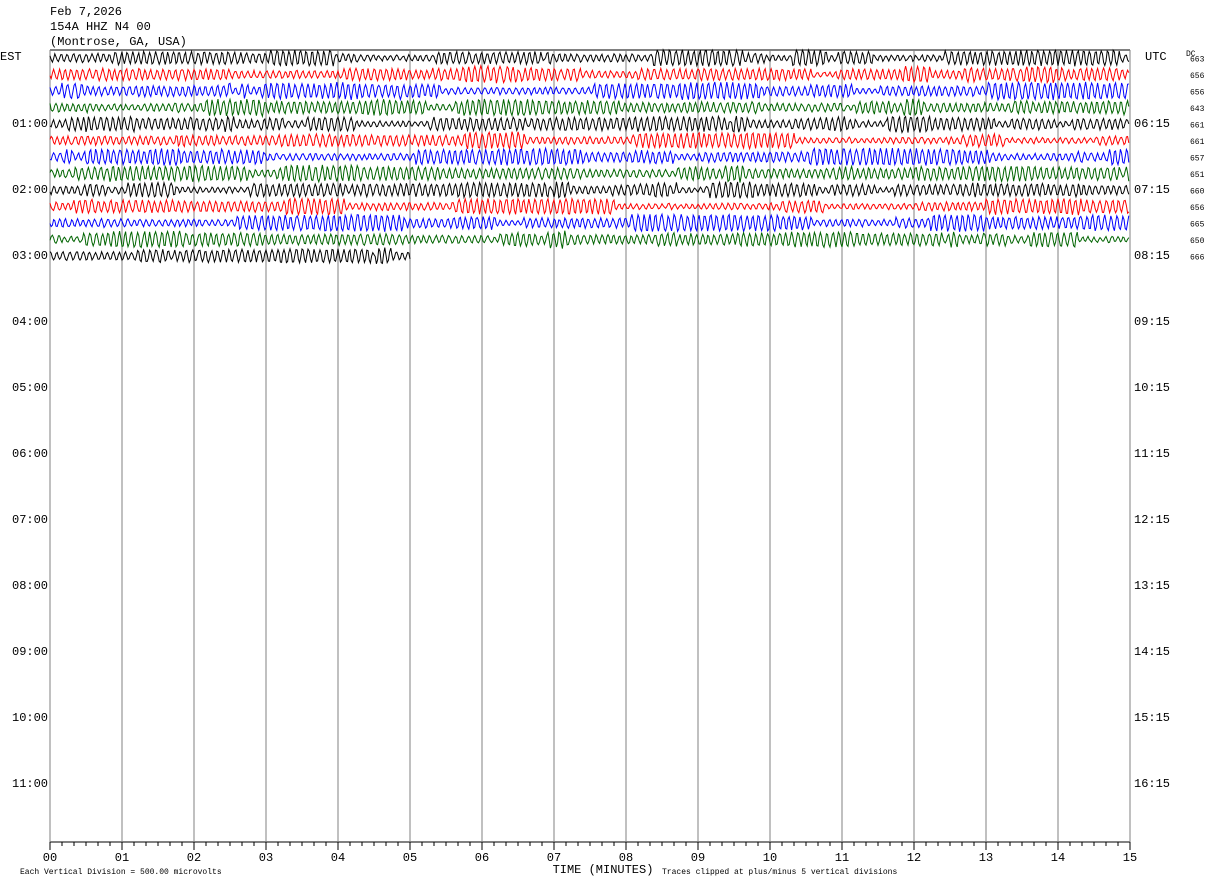 The width and height of the screenshot is (1210, 886). What do you see at coordinates (1191, 54) in the screenshot?
I see `dc-heading: DC` at bounding box center [1191, 54].